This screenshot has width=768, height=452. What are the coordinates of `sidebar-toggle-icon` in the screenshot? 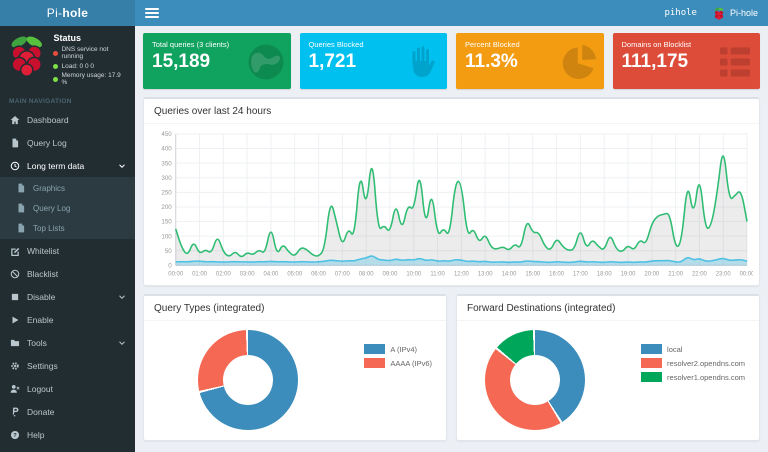 It's located at (152, 13).